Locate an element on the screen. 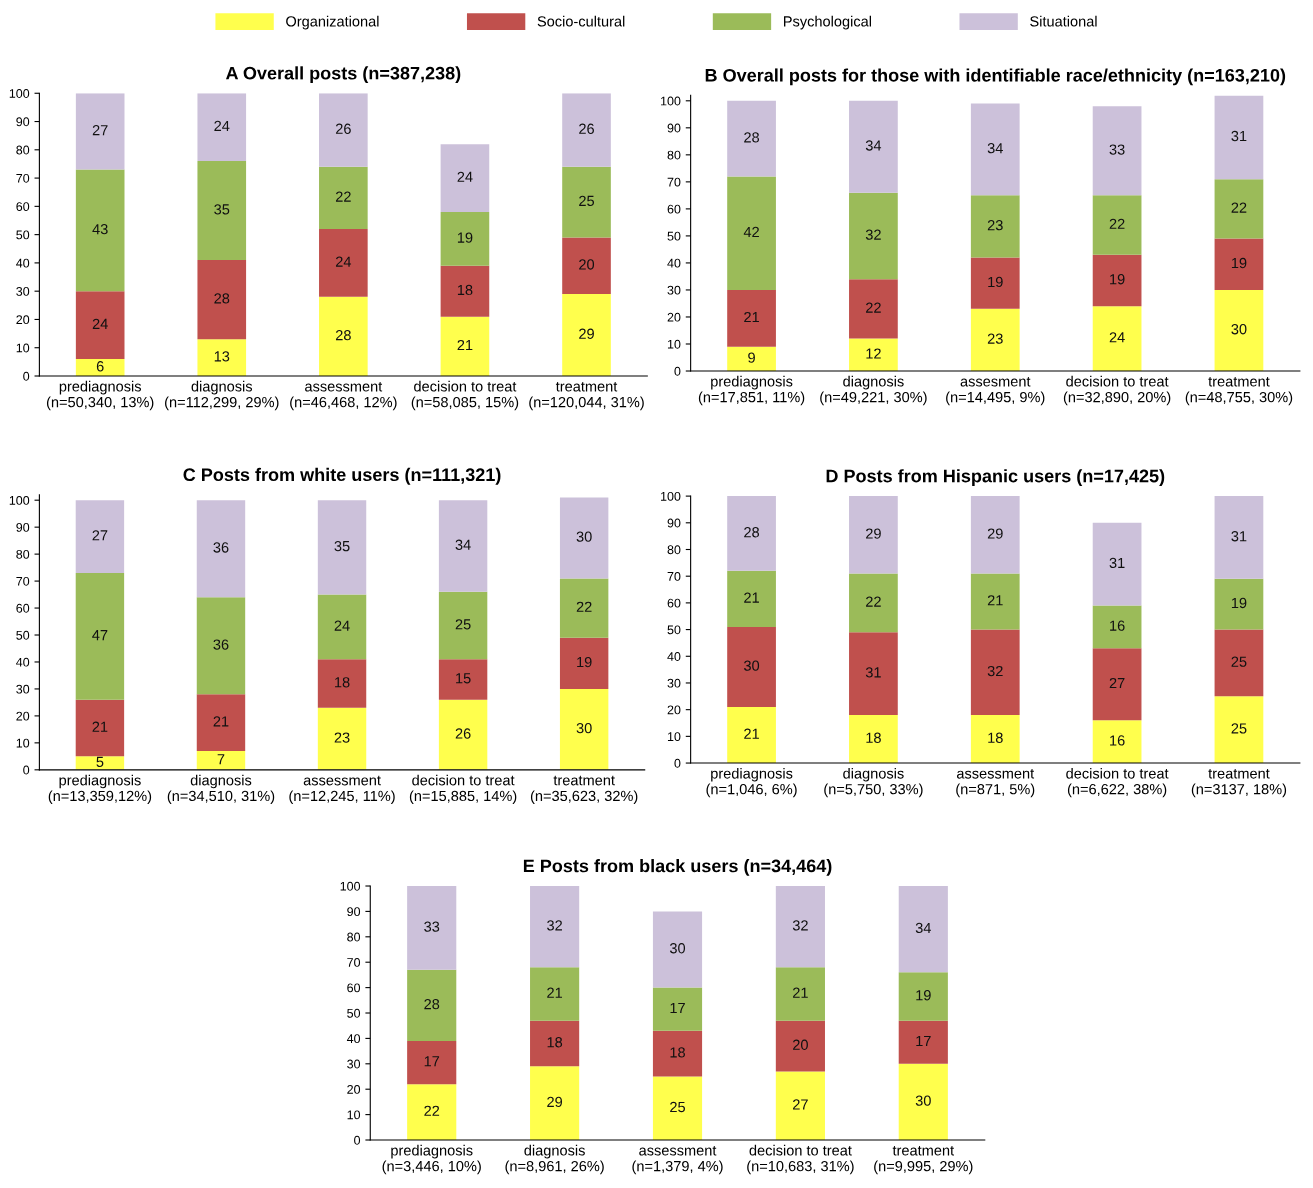 Image resolution: width=1313 pixels, height=1188 pixels. data-label: 13 is located at coordinates (222, 356).